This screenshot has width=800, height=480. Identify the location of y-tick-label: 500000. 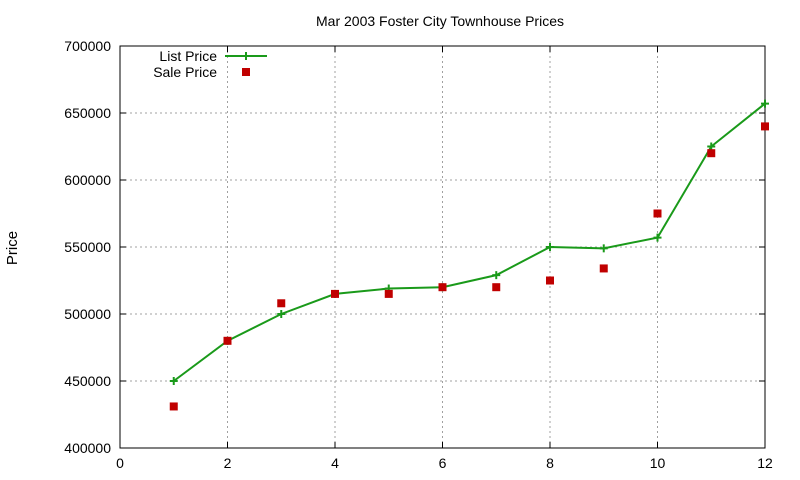
(87, 314).